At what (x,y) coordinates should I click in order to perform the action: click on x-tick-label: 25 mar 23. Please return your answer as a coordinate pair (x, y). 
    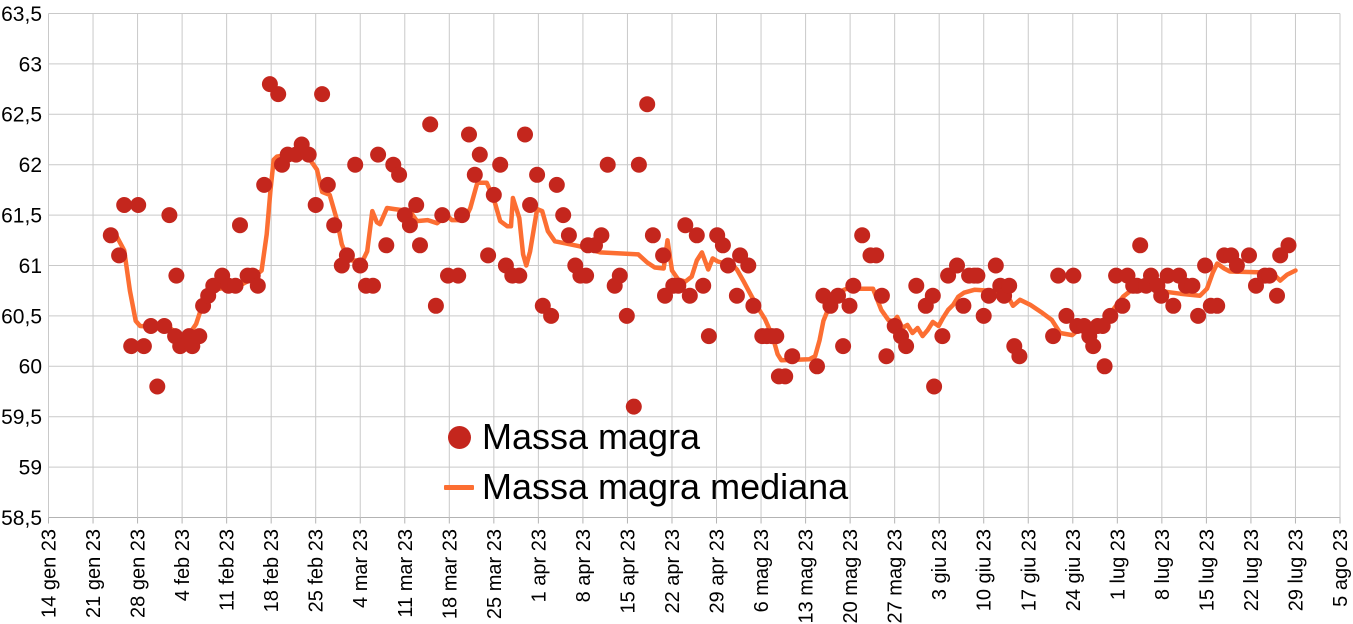
    Looking at the image, I should click on (495, 574).